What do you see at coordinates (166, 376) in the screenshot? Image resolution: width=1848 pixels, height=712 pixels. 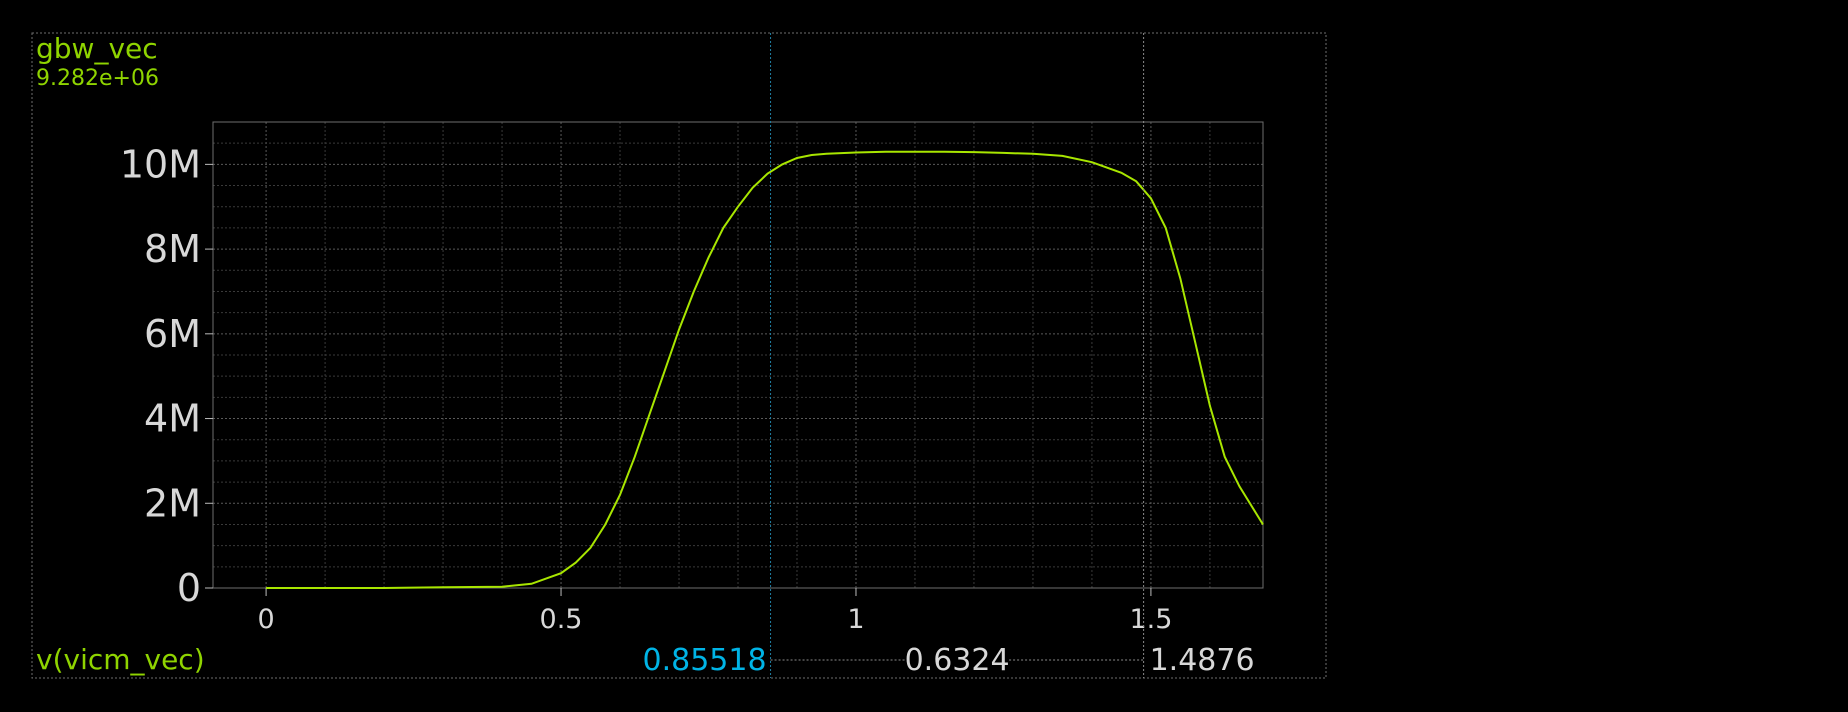 I see `y-axis: 0 2M 4M 6M 8M 10M` at bounding box center [166, 376].